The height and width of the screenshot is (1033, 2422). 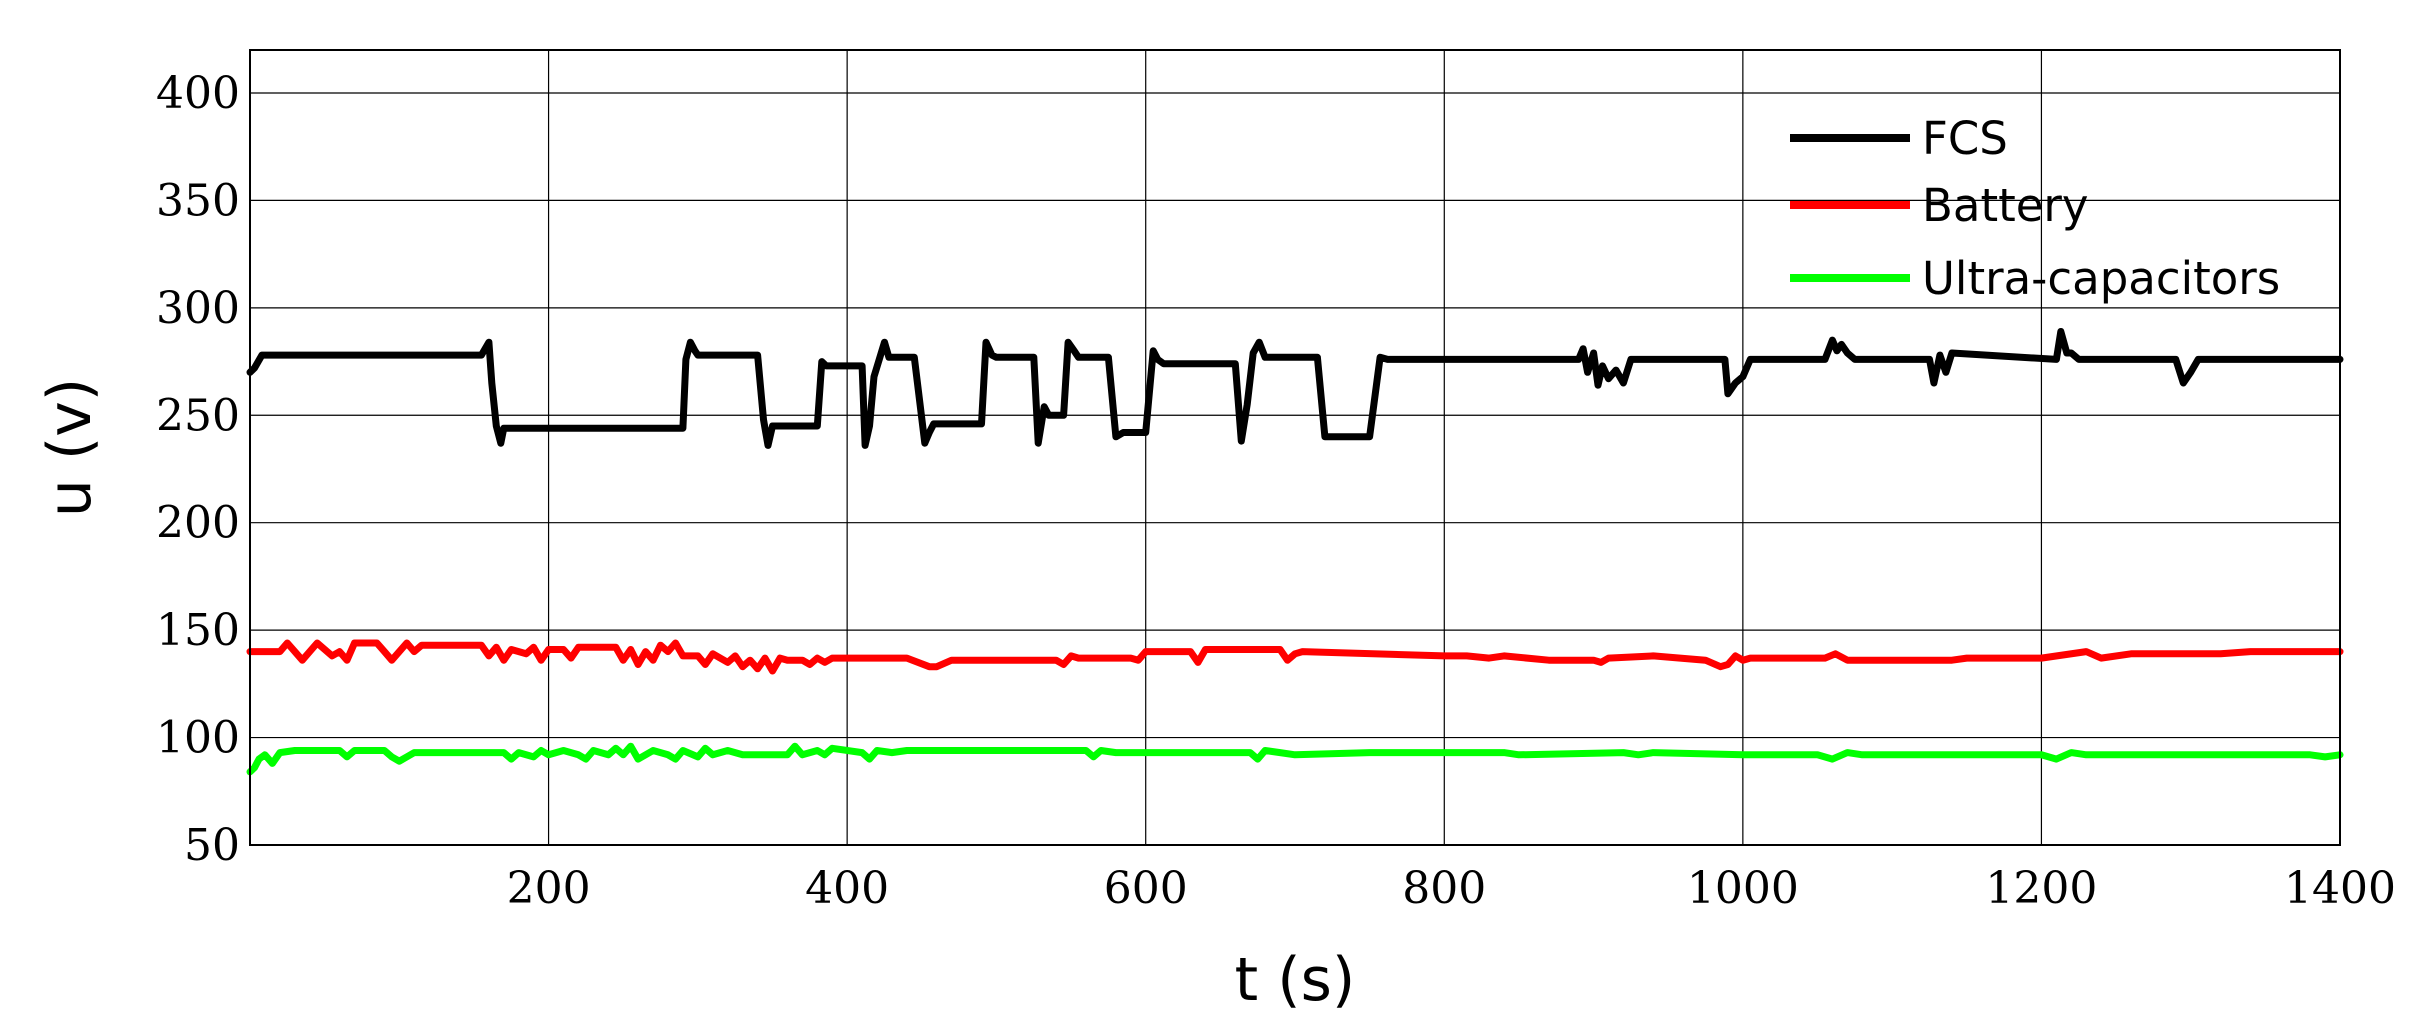 I want to click on x-tick-label: 1400, so click(x=2340, y=888).